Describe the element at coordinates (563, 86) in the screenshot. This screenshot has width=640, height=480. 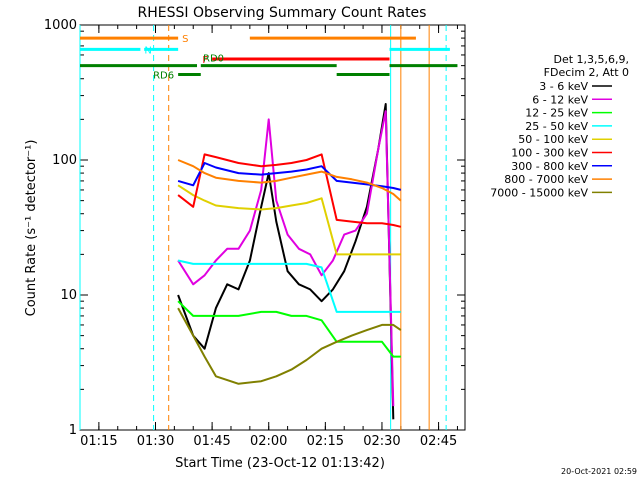
I see `legend-entry-label: 3 - 6 keV` at that location.